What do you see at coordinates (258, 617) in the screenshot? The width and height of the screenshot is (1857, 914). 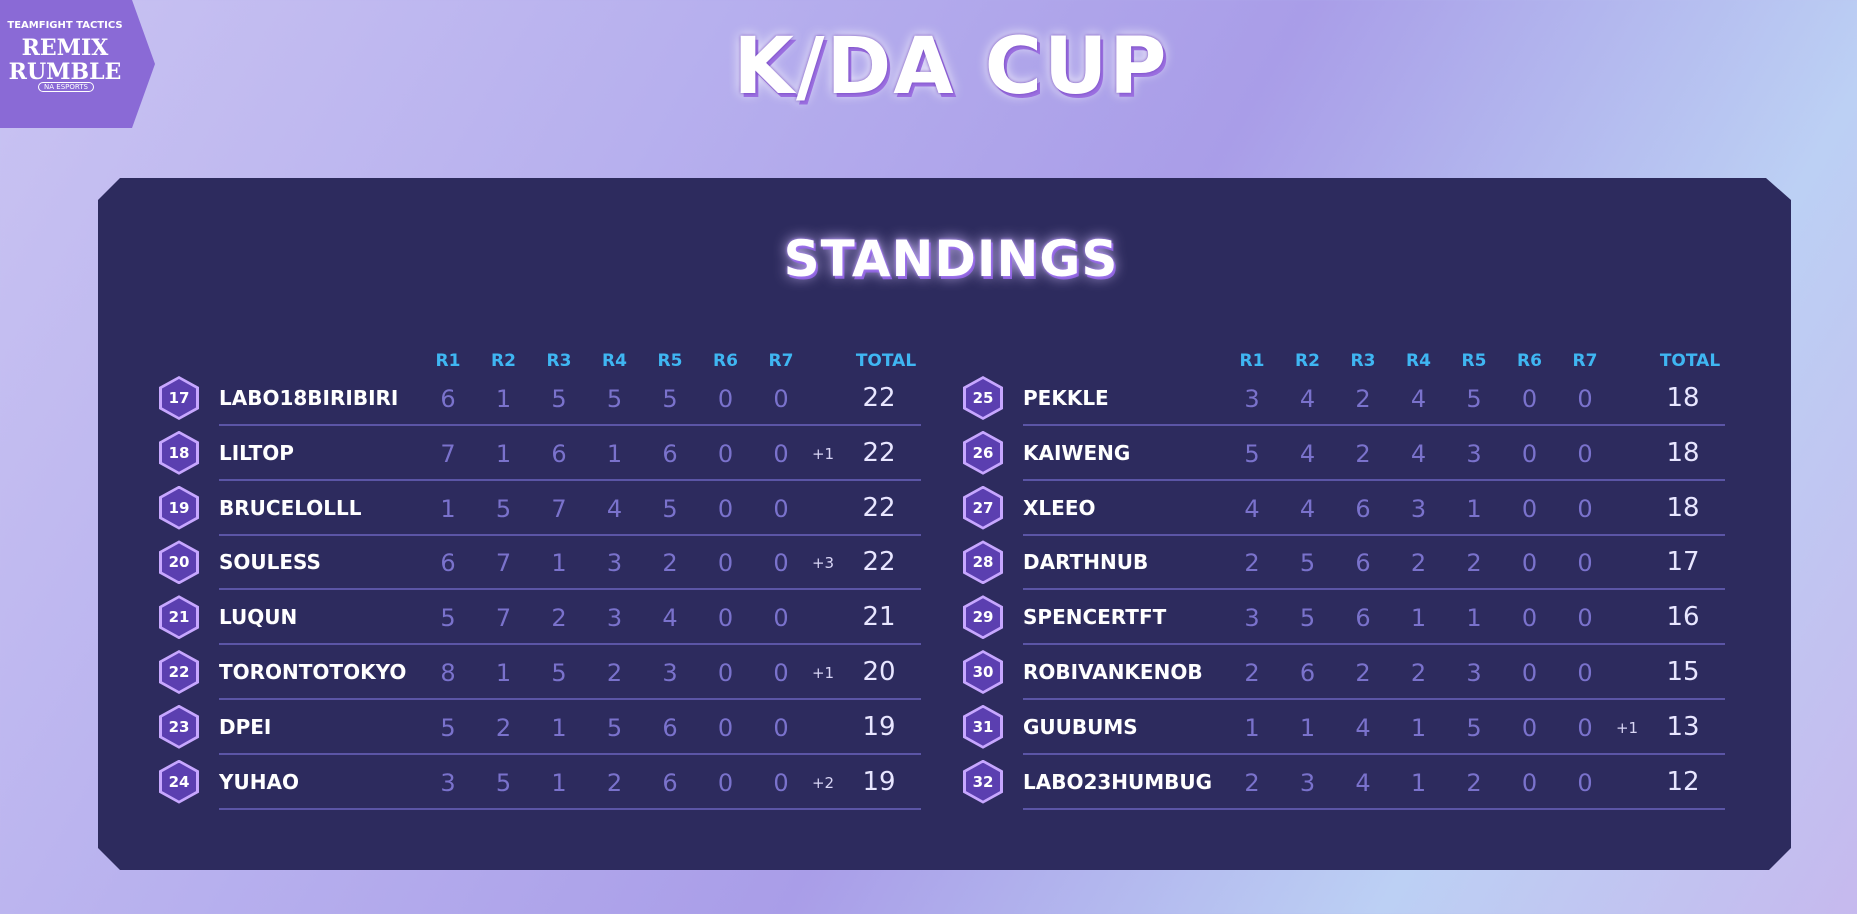 I see `player-name: LUQUN` at bounding box center [258, 617].